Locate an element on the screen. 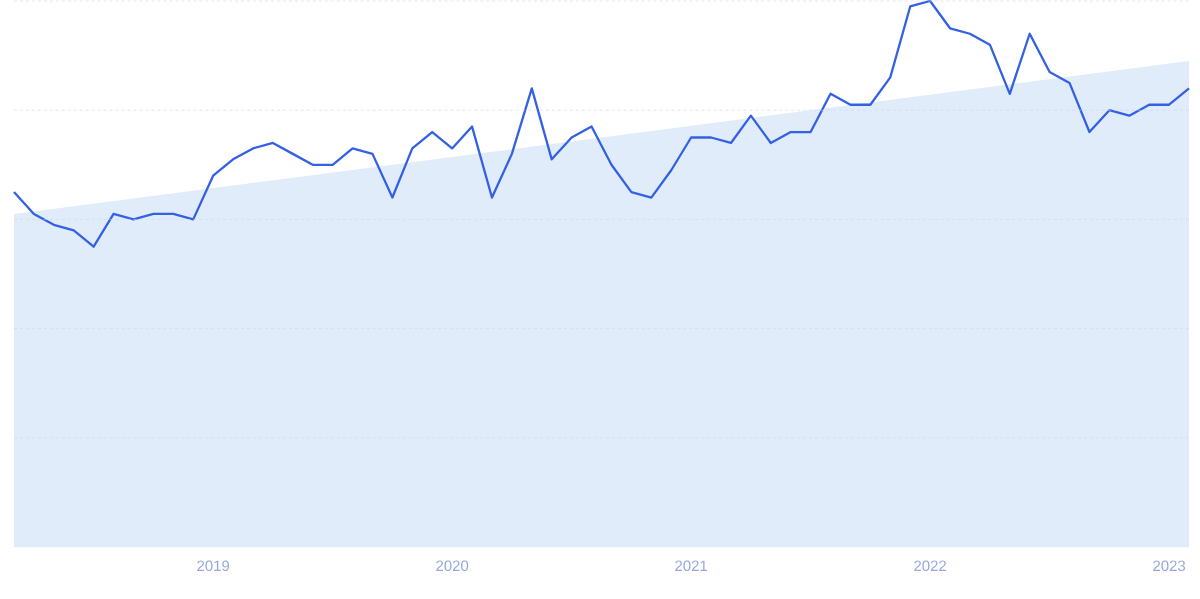 Image resolution: width=1200 pixels, height=599 pixels. x-tick-label: 2023 is located at coordinates (1169, 566).